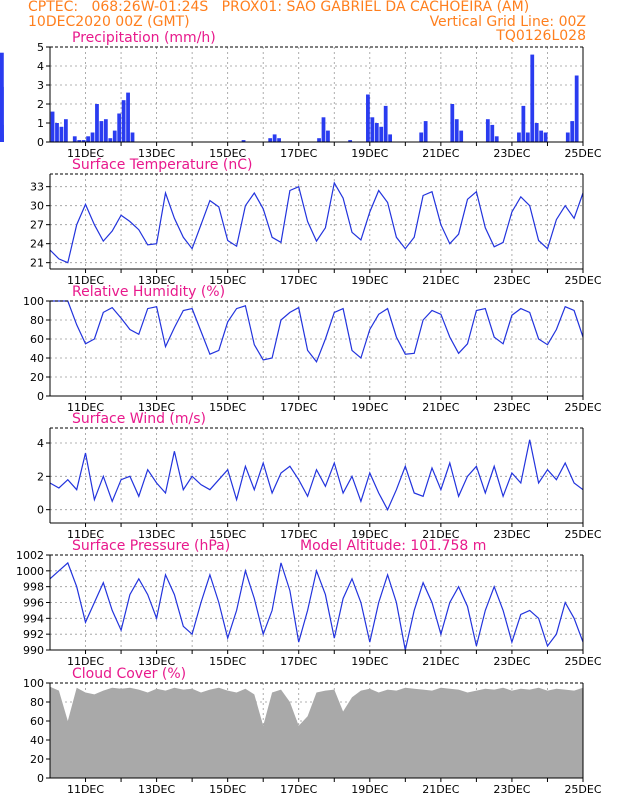  I want to click on y-tick-label: 100, so click(33, 683).